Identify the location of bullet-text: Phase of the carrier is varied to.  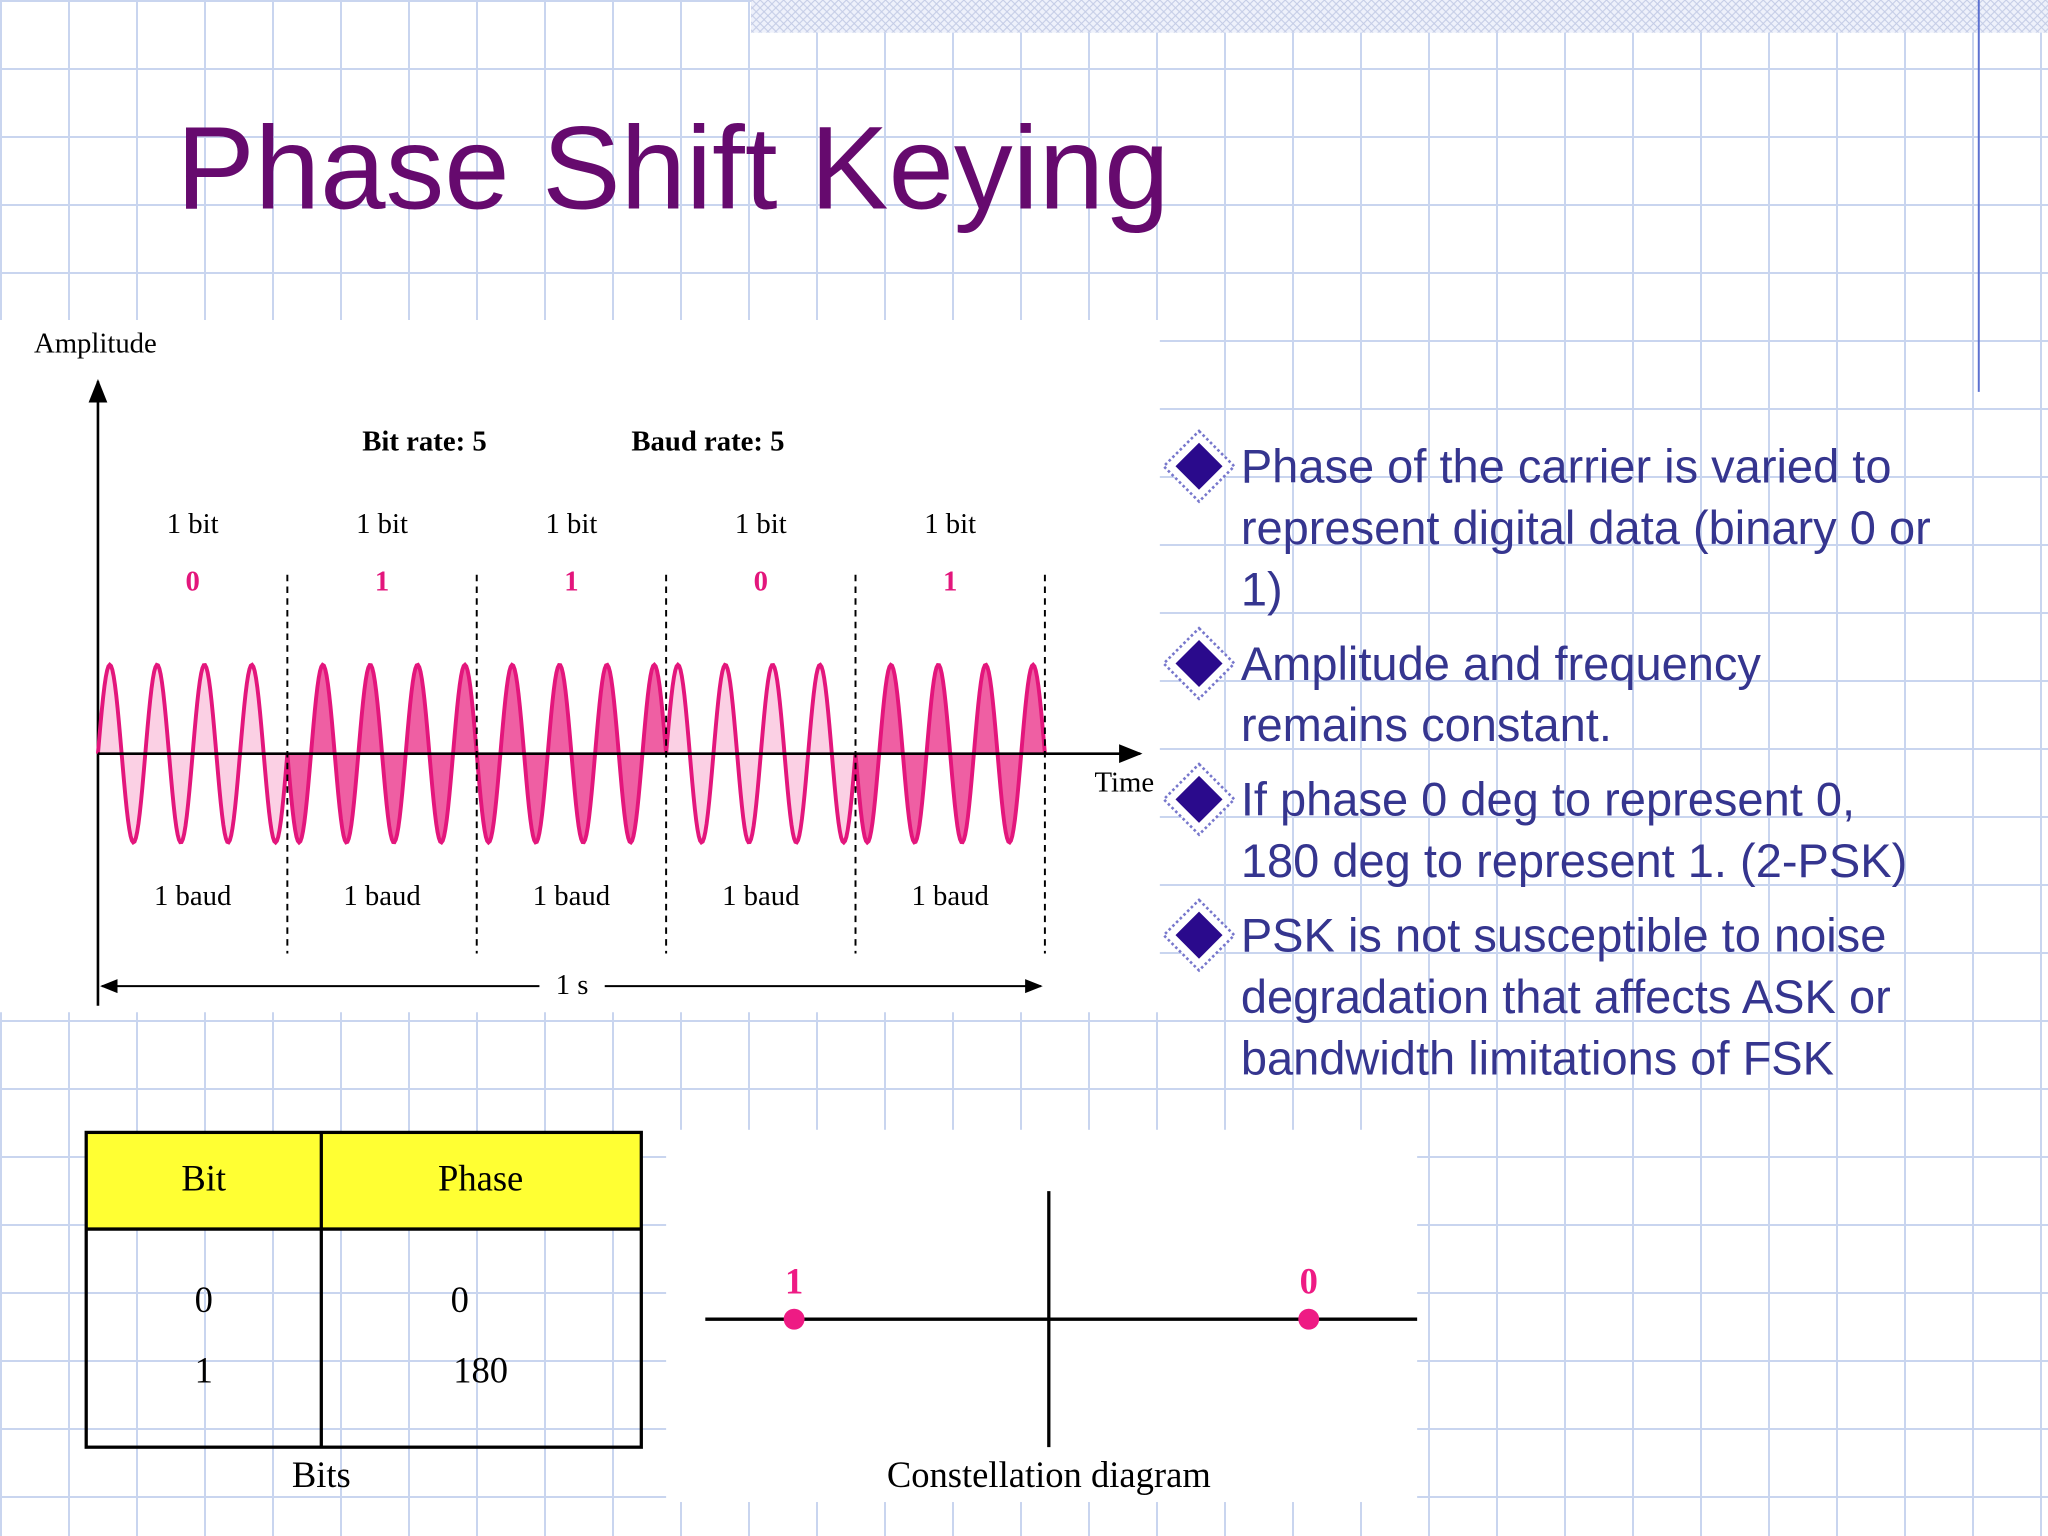
(1566, 466).